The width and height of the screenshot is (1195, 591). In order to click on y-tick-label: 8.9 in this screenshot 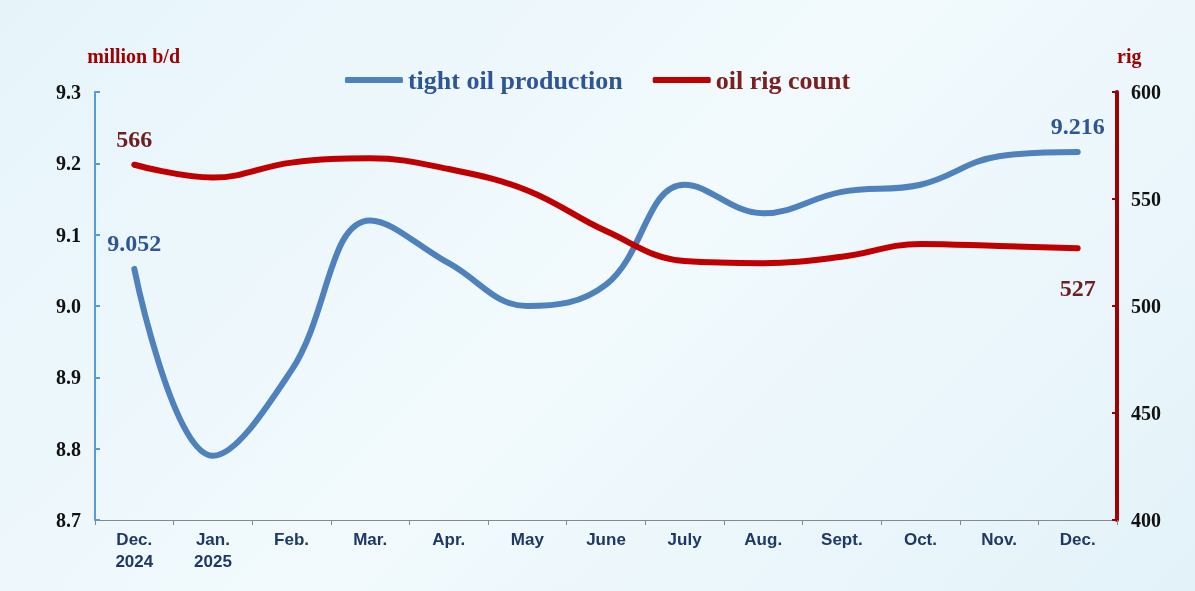, I will do `click(68, 377)`.